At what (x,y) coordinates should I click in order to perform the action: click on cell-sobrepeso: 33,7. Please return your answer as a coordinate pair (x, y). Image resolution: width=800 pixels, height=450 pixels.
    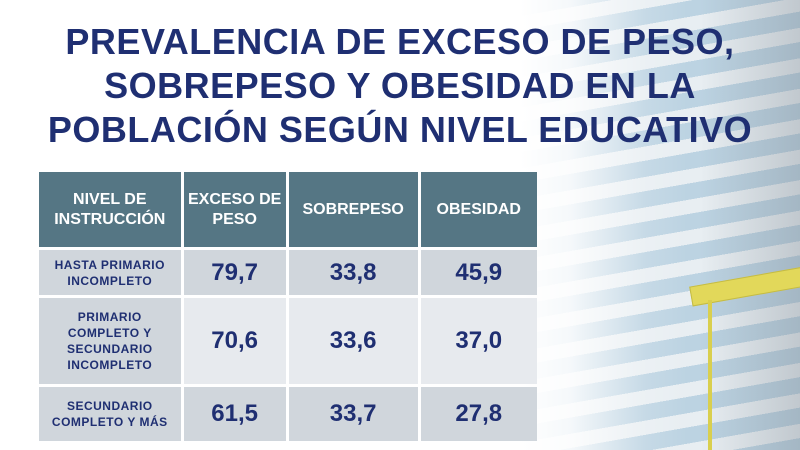
    Looking at the image, I should click on (353, 414).